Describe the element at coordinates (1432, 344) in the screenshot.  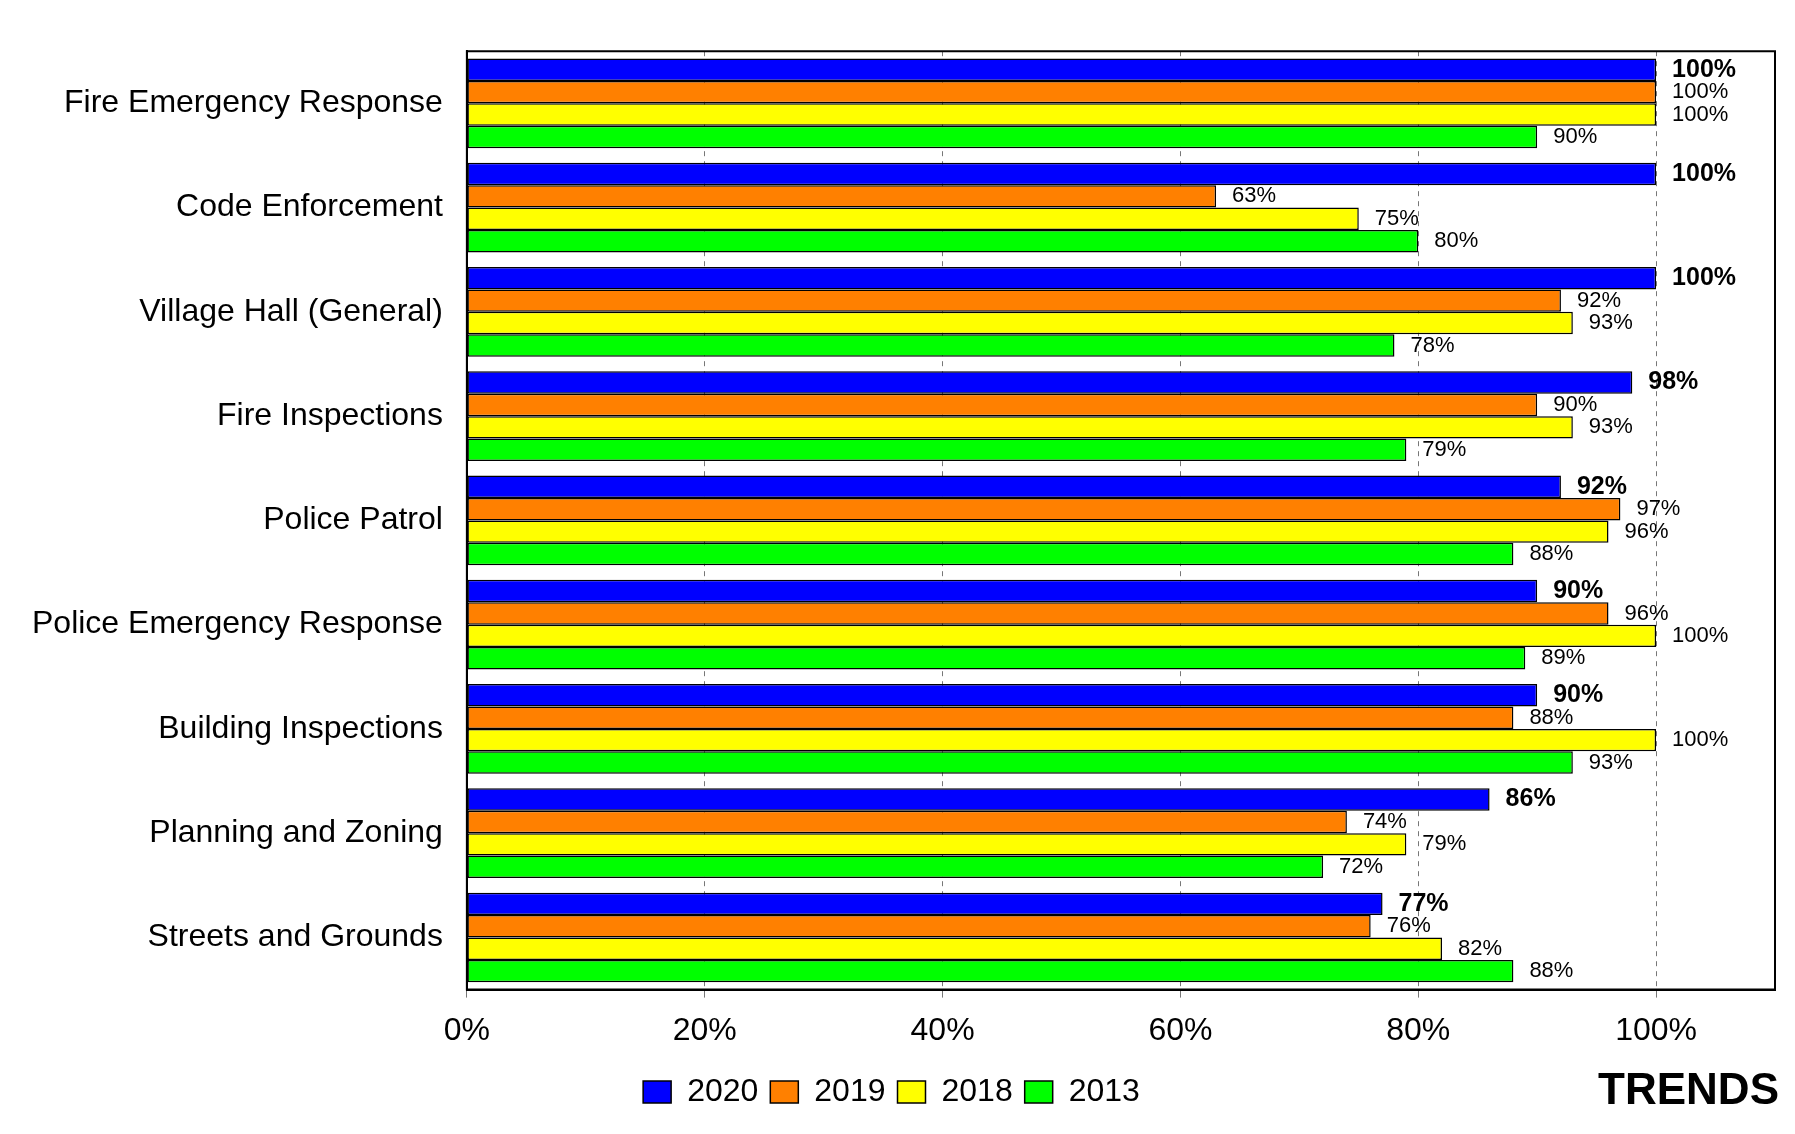
I see `data-label: 78%` at that location.